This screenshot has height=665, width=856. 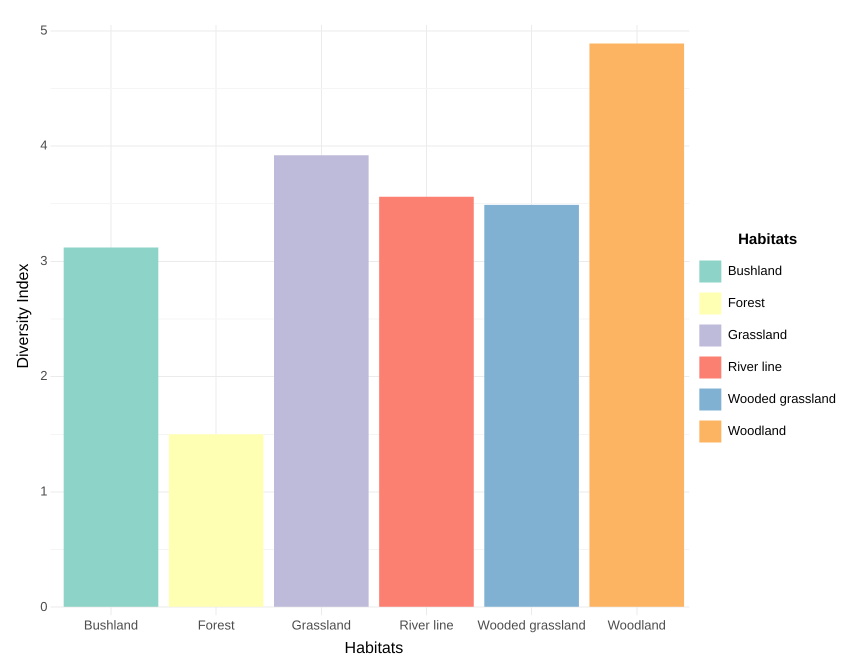 I want to click on y-tick-label: 1, so click(x=44, y=490).